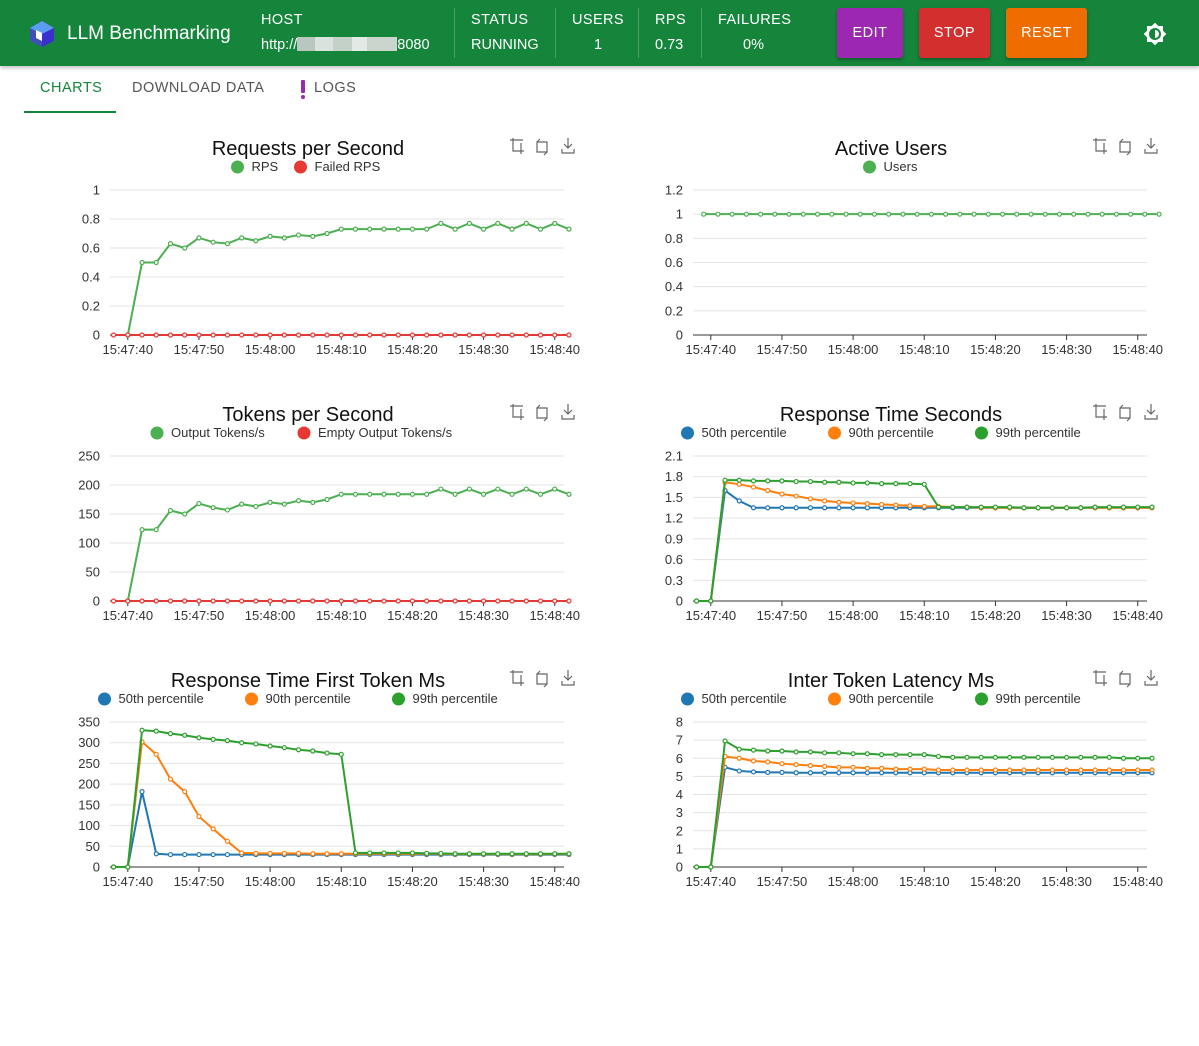 This screenshot has height=1046, width=1199. I want to click on rps-label: RPS, so click(671, 20).